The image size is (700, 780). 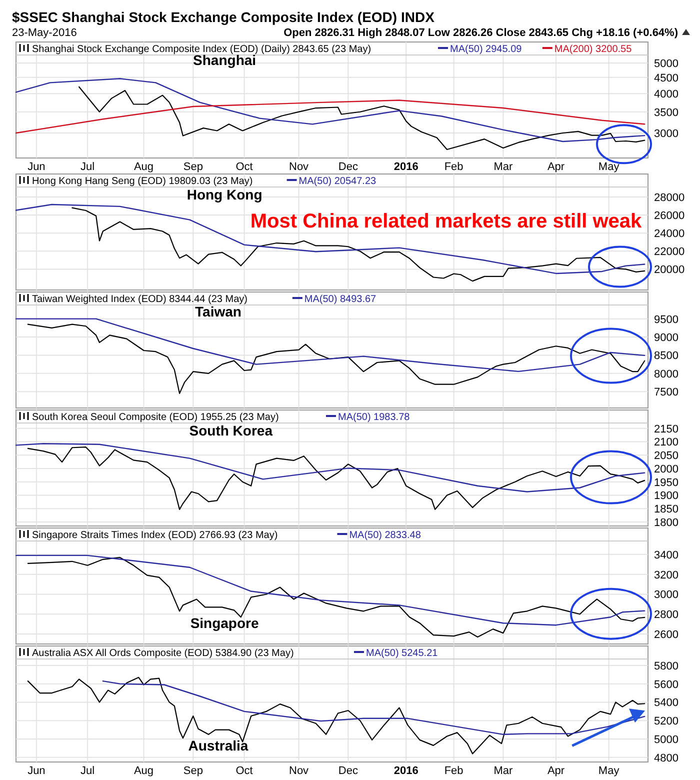 What do you see at coordinates (224, 17) in the screenshot?
I see `chart-title: $SSEC Shanghai Stock Exchange Composite Index (EOD) INDX` at bounding box center [224, 17].